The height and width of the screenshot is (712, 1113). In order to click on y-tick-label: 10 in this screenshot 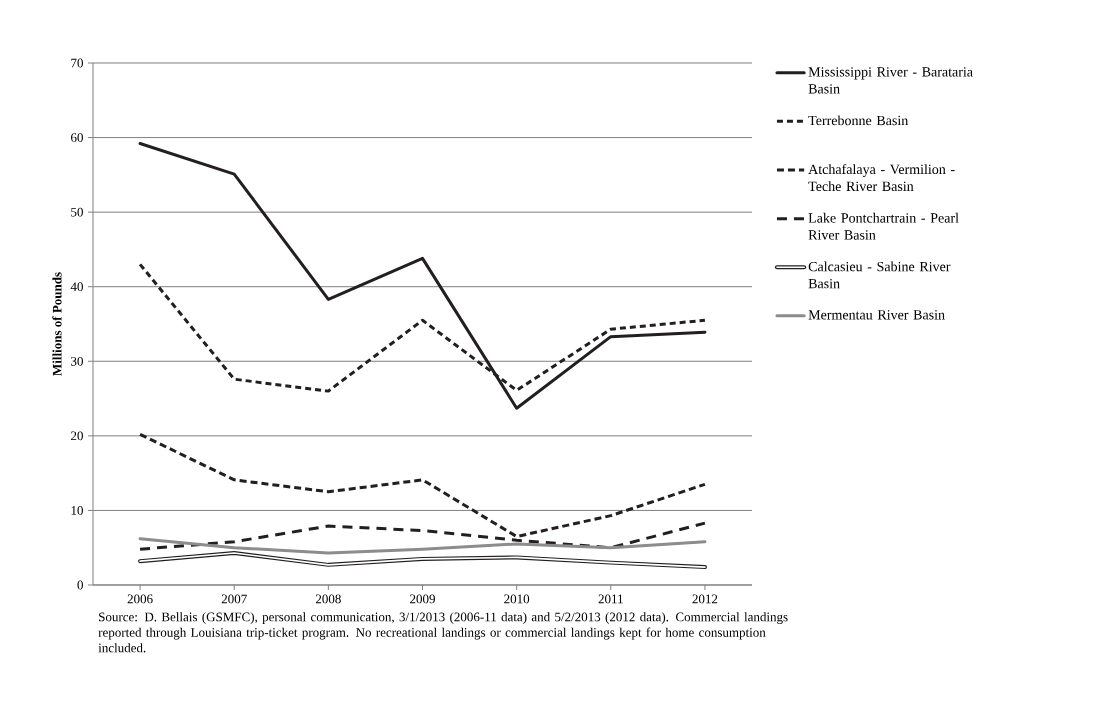, I will do `click(77, 510)`.